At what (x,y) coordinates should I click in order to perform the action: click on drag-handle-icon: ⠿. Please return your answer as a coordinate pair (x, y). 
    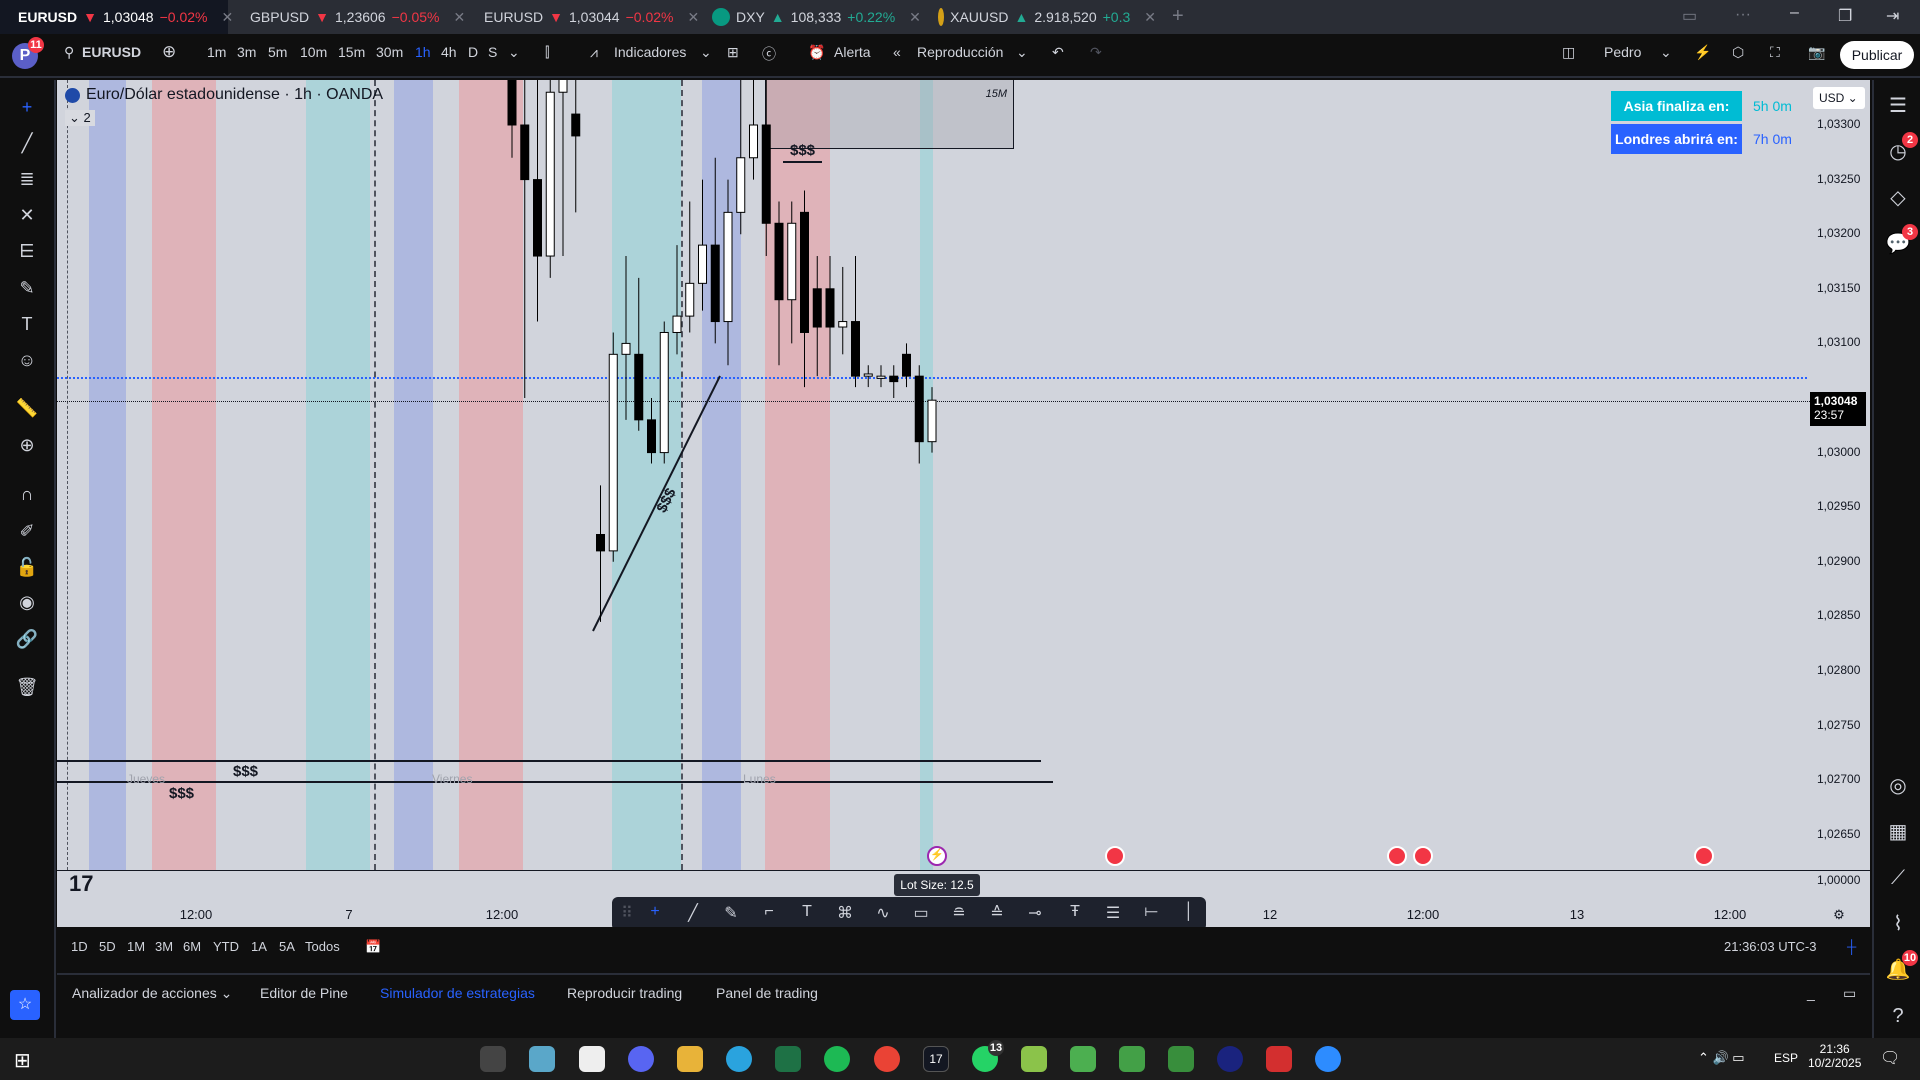
    Looking at the image, I should click on (627, 913).